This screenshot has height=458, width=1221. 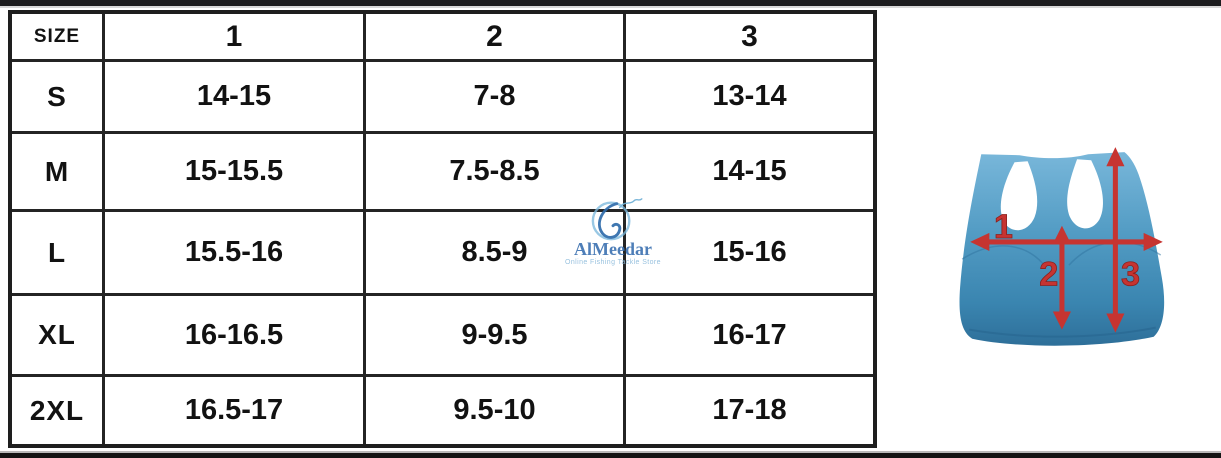 What do you see at coordinates (58, 98) in the screenshot?
I see `row-label-s: S` at bounding box center [58, 98].